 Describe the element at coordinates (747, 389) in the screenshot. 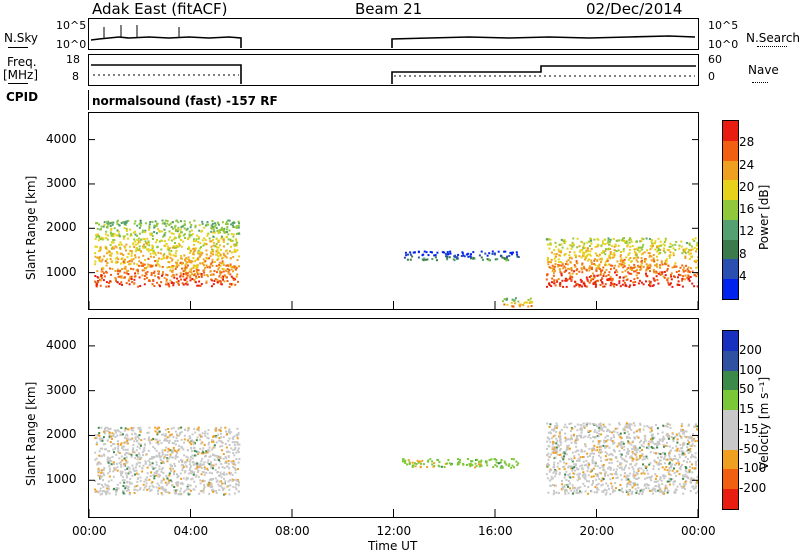

I see `colorbar-tick-label: 50` at that location.